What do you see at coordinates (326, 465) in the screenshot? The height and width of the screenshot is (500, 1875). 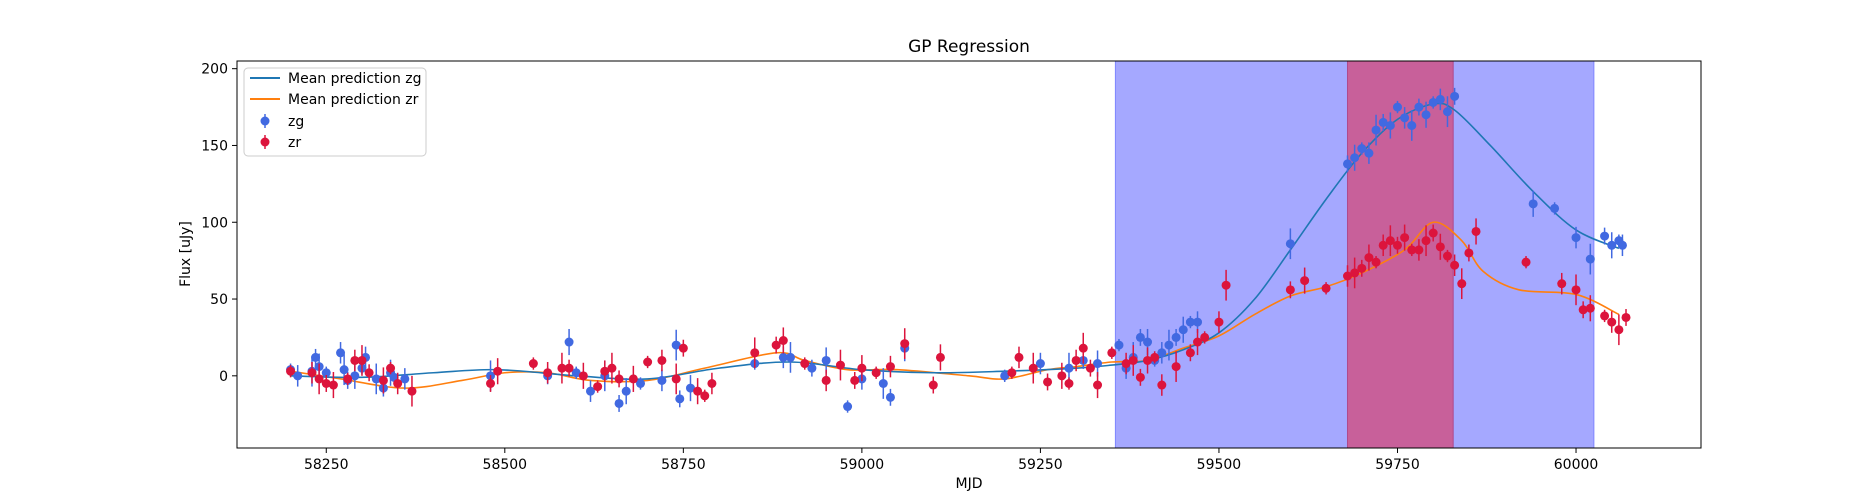 I see `x-tick-label: 58250` at bounding box center [326, 465].